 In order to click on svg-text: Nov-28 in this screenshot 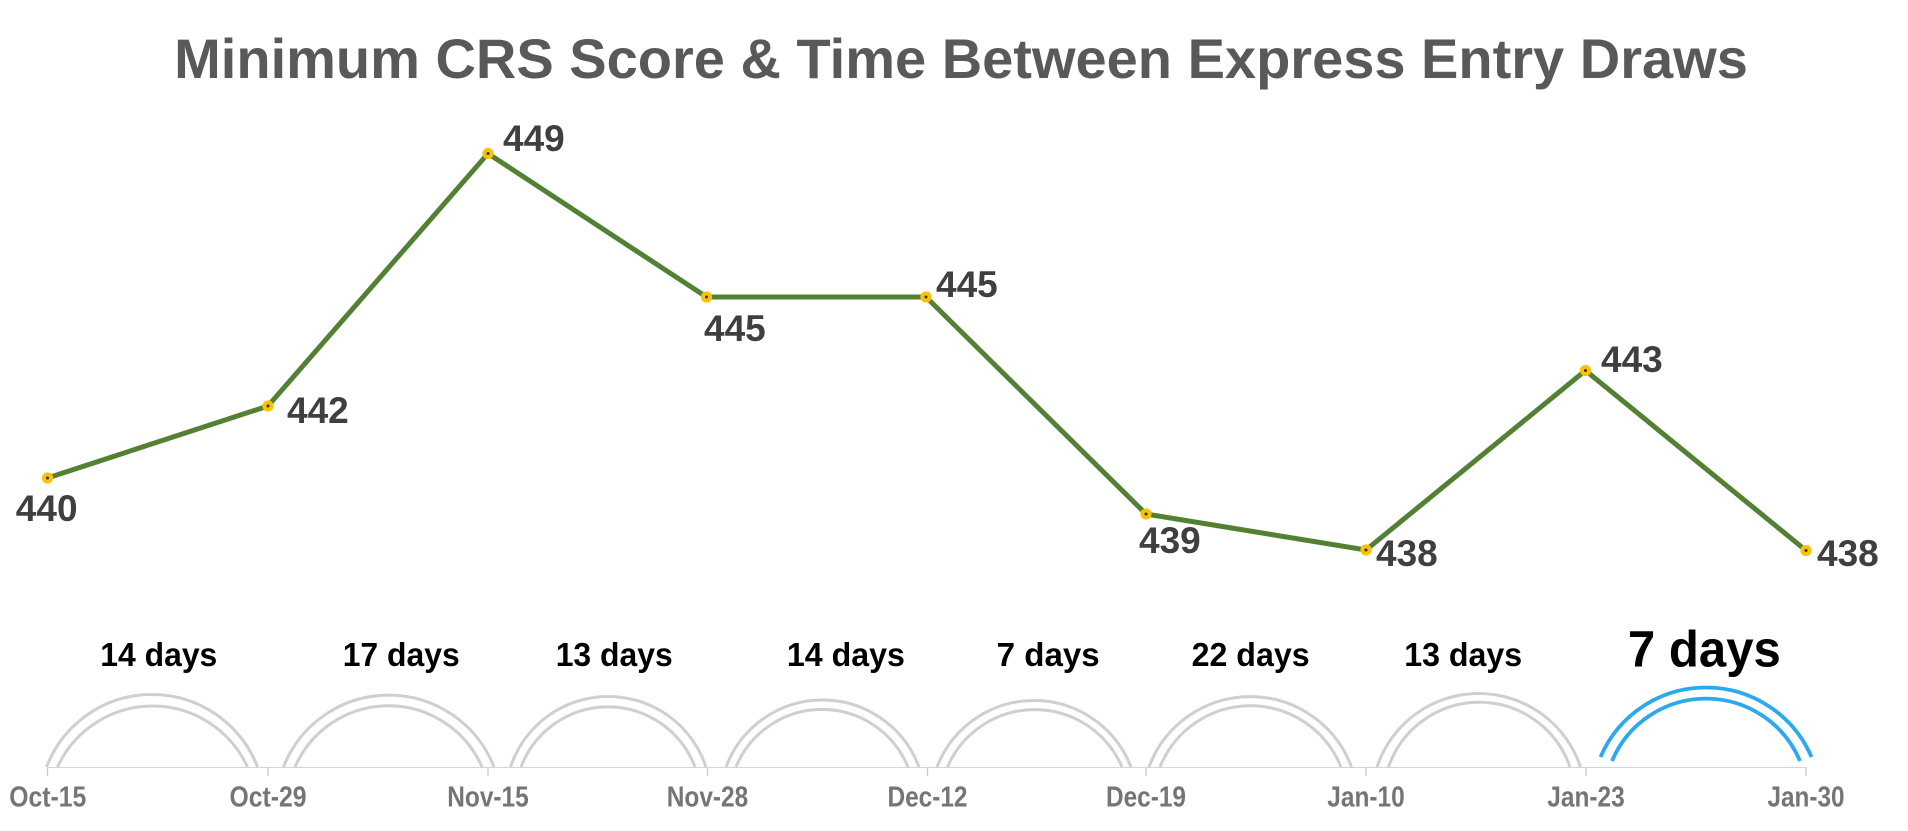, I will do `click(708, 798)`.